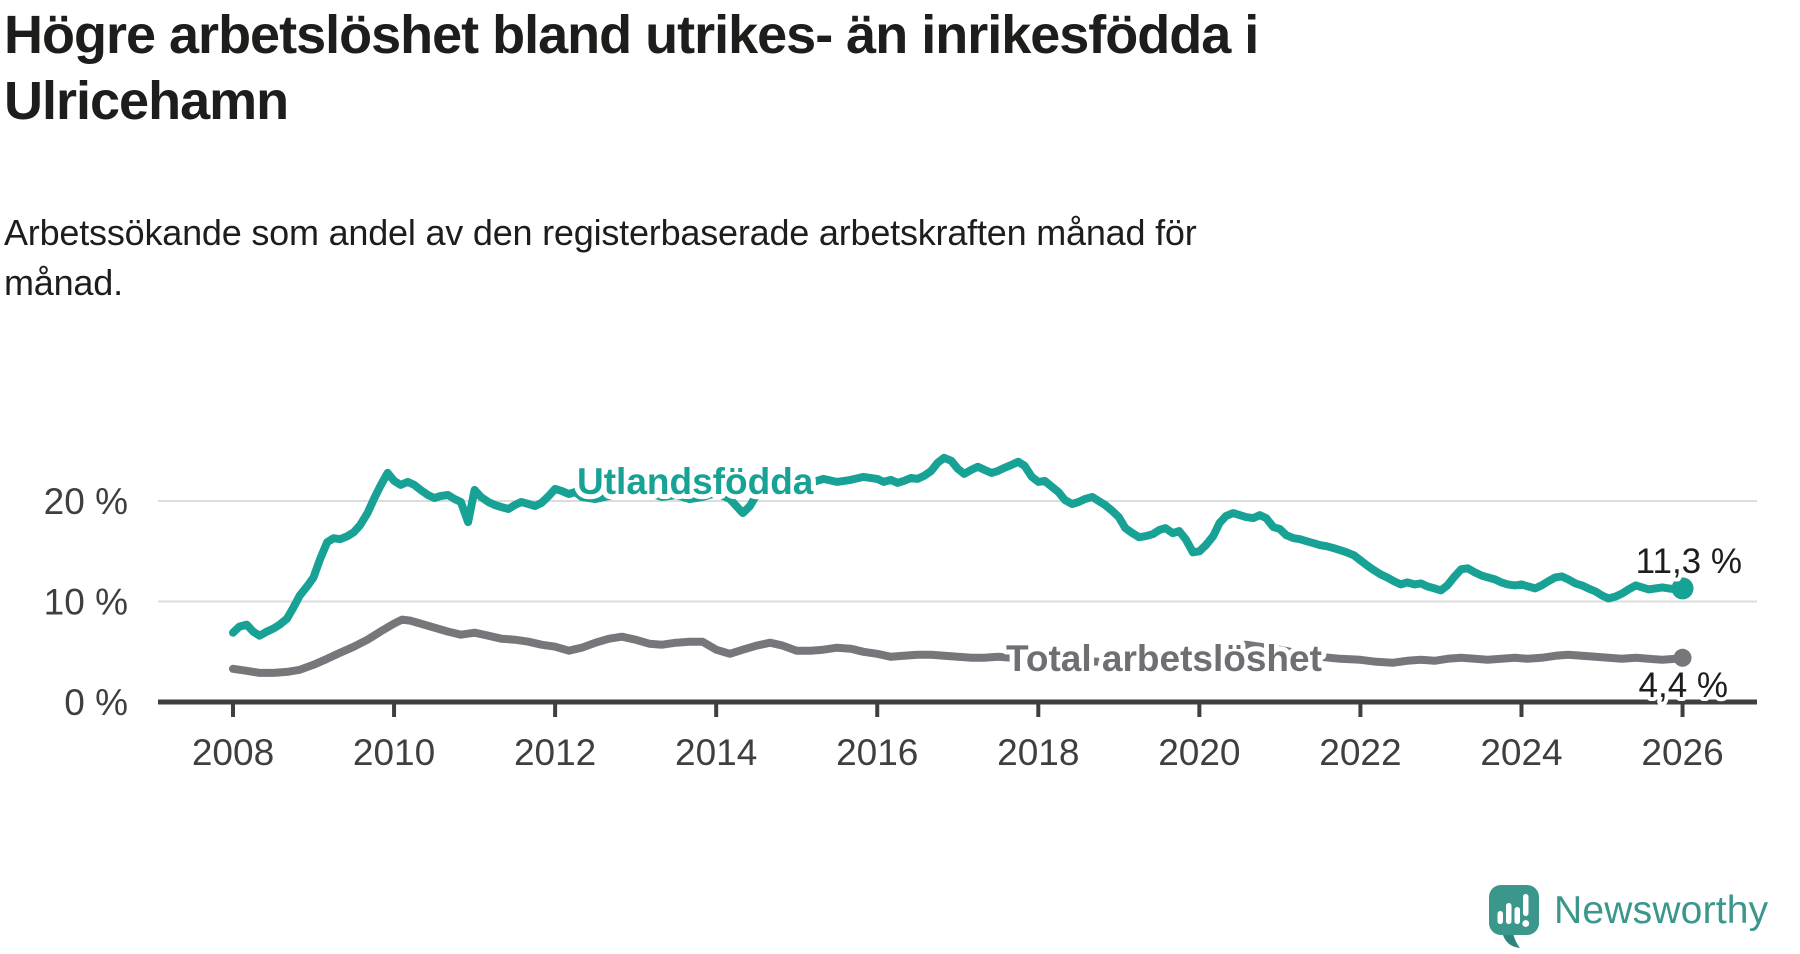 Image resolution: width=1800 pixels, height=954 pixels. I want to click on y-tick-label: 0 %, so click(96, 702).